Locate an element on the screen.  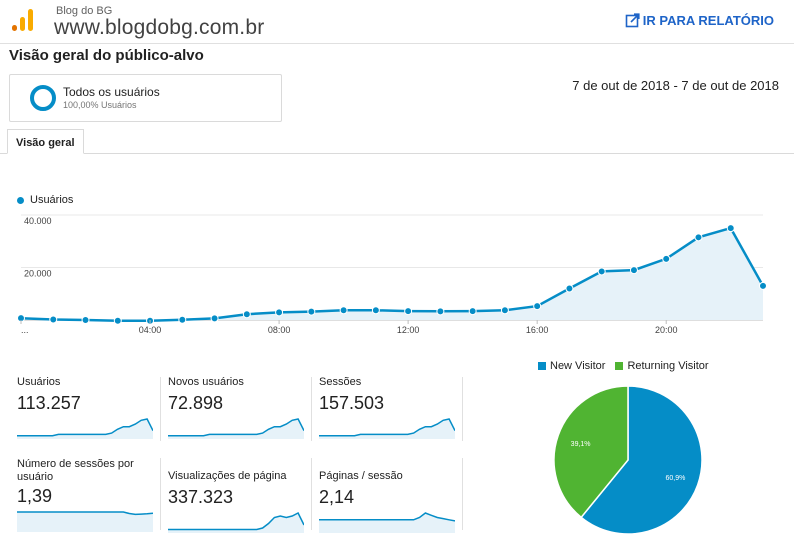
line-chart-legend: Usuários is located at coordinates (45, 200).